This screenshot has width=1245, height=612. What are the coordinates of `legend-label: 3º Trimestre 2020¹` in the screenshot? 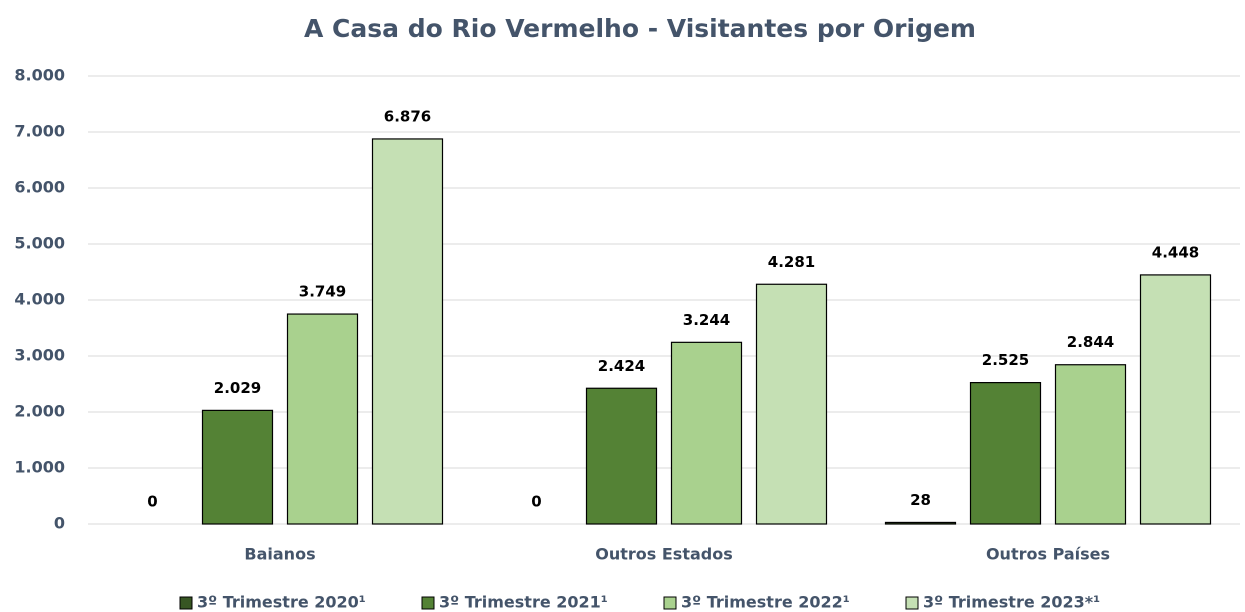 It's located at (281, 602).